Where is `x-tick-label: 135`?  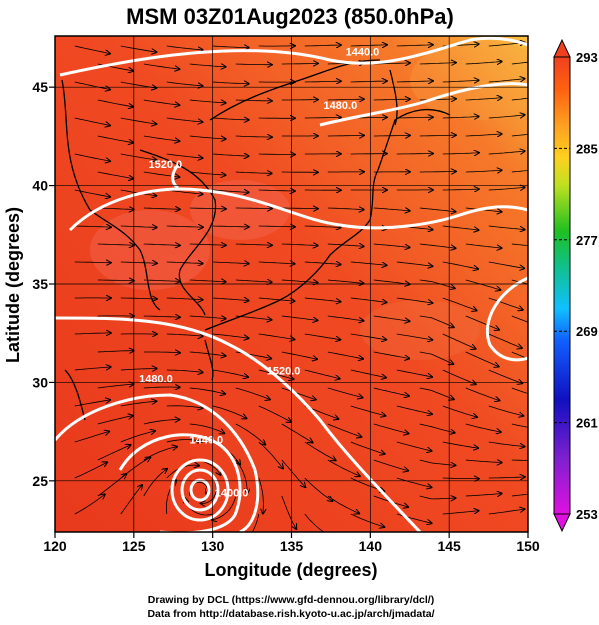 x-tick-label: 135 is located at coordinates (292, 546).